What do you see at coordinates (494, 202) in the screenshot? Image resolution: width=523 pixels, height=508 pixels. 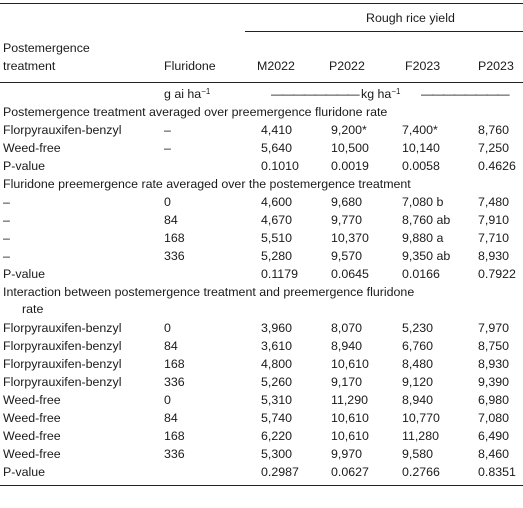 I see `row-p2023: 7,480` at bounding box center [494, 202].